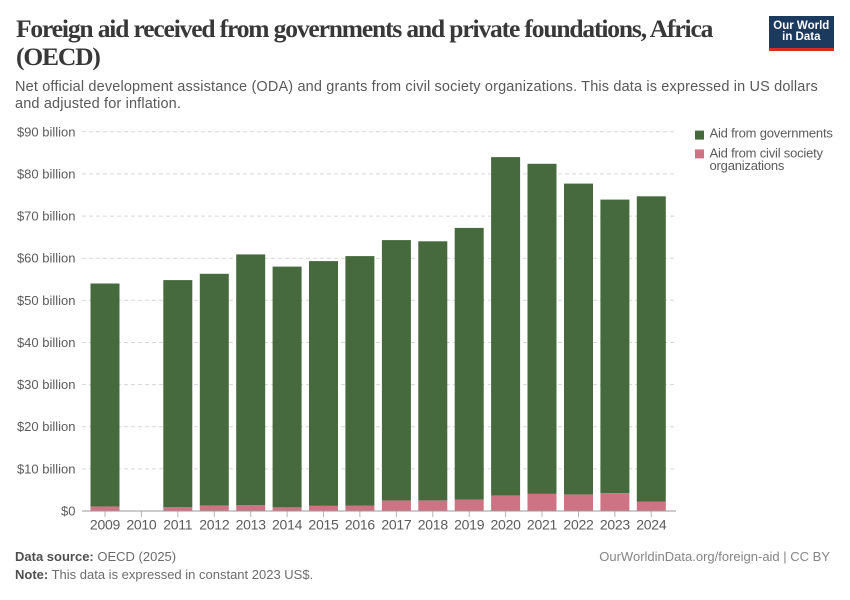  Describe the element at coordinates (68, 511) in the screenshot. I see `svg-text: $0` at that location.